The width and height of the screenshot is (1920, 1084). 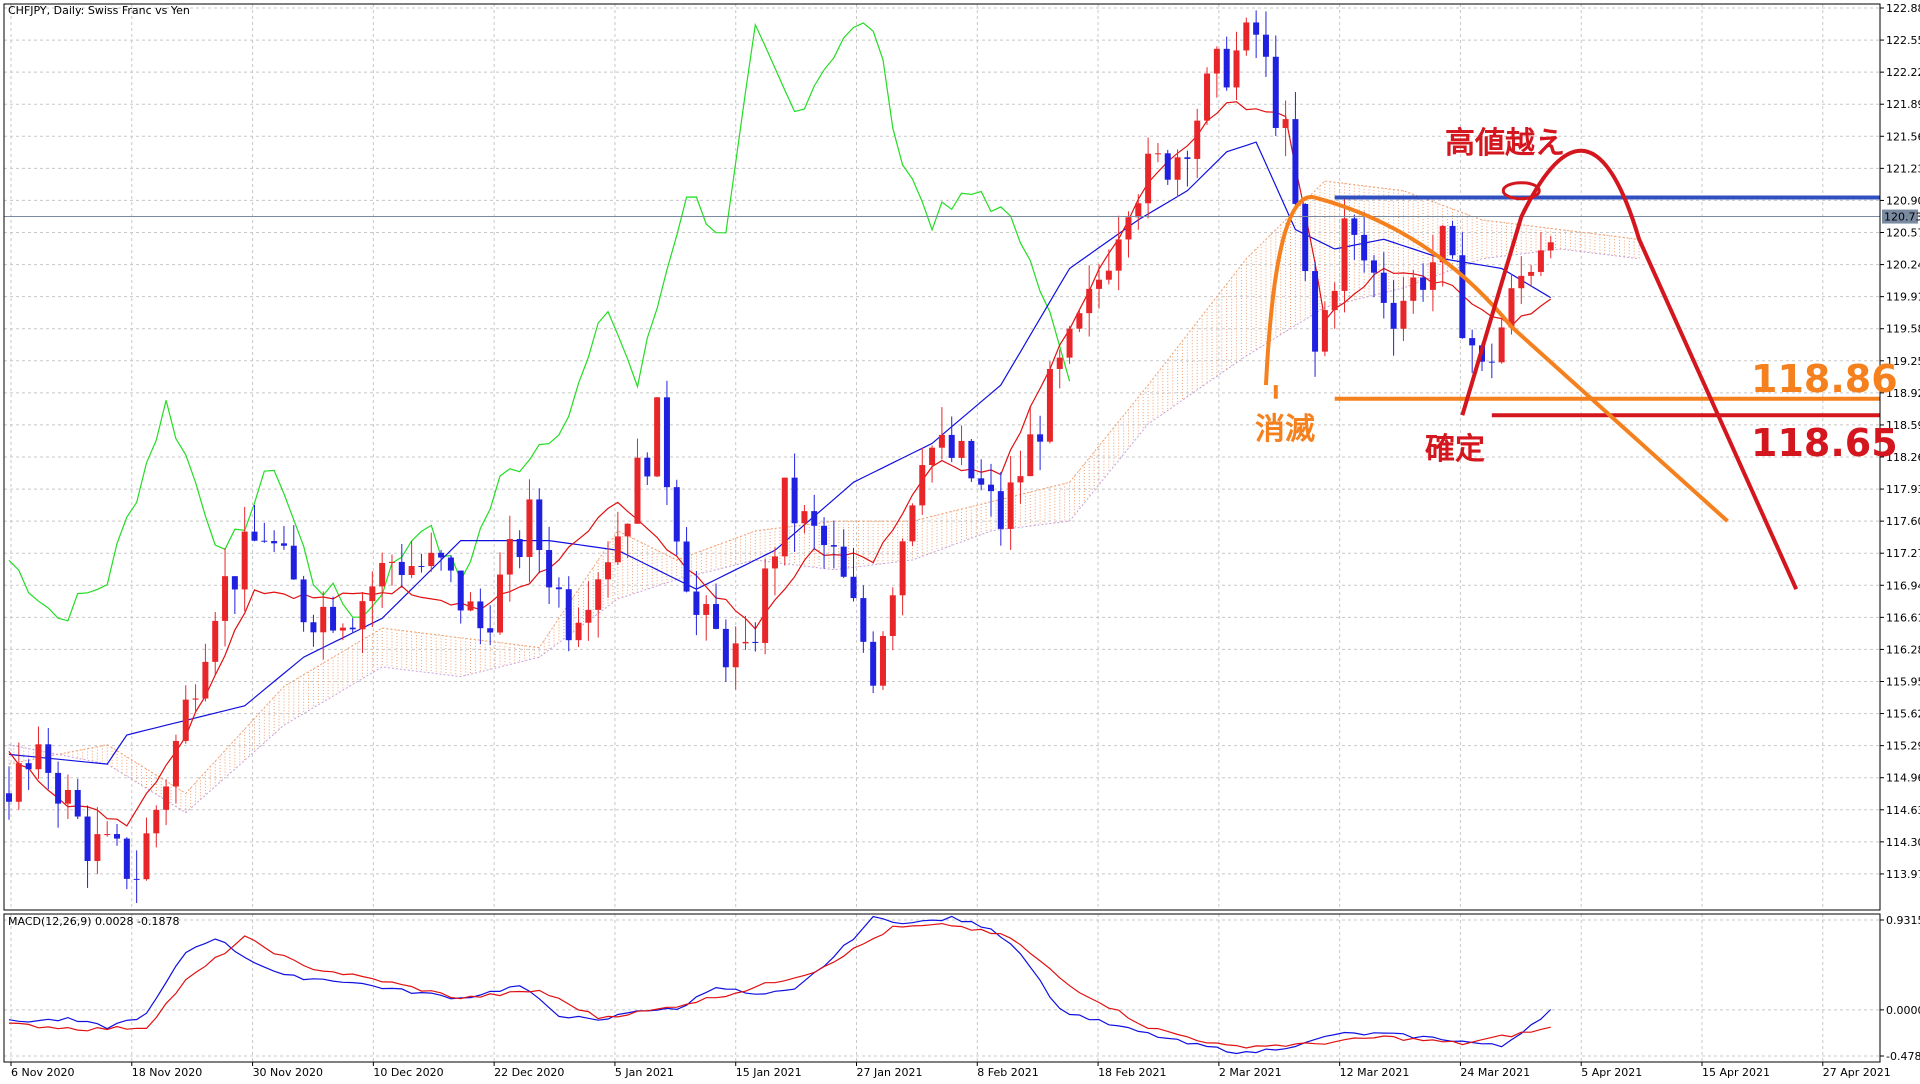 What do you see at coordinates (529, 1072) in the screenshot?
I see `date-tick-label: 22 Dec 2020` at bounding box center [529, 1072].